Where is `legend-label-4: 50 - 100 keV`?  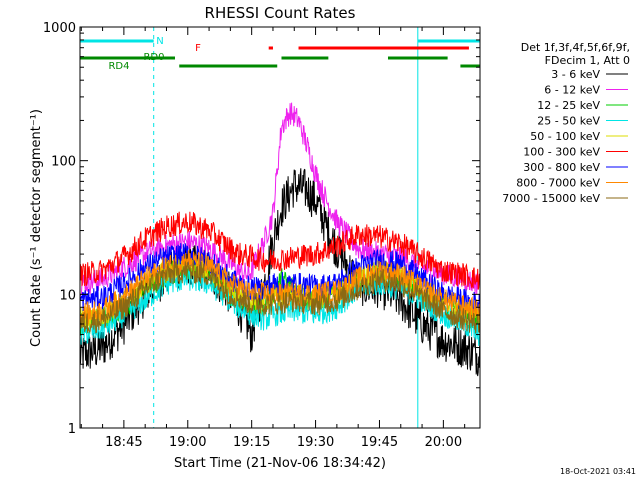
legend-label-4: 50 - 100 keV is located at coordinates (565, 136).